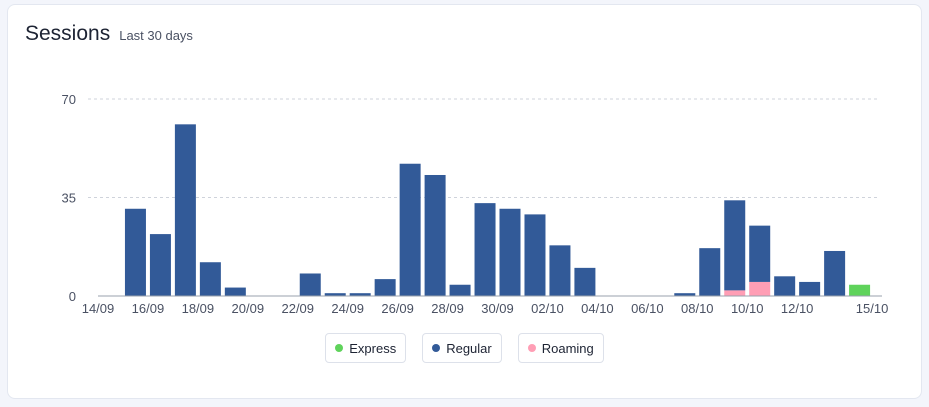 This screenshot has height=407, width=929. What do you see at coordinates (373, 348) in the screenshot?
I see `legend-label: Express` at bounding box center [373, 348].